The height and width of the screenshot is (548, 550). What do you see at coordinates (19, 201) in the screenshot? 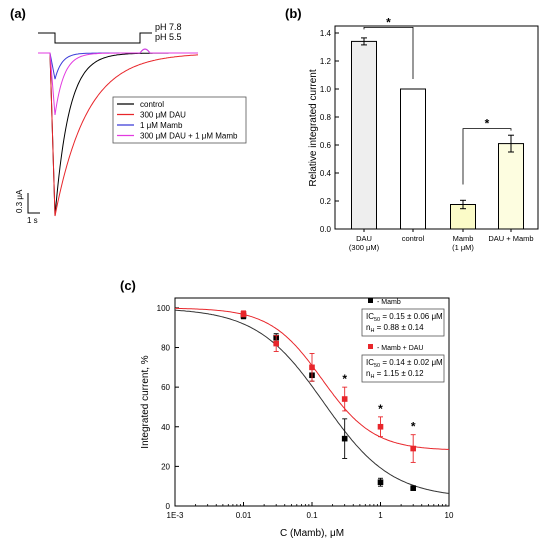
I see `scale-y-label: 0.3 μA` at bounding box center [19, 201].